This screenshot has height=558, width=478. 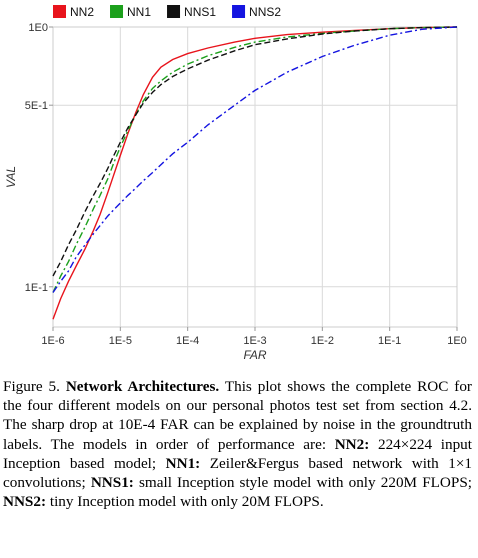 What do you see at coordinates (200, 12) in the screenshot?
I see `legend-label-nns1: NNS1` at bounding box center [200, 12].